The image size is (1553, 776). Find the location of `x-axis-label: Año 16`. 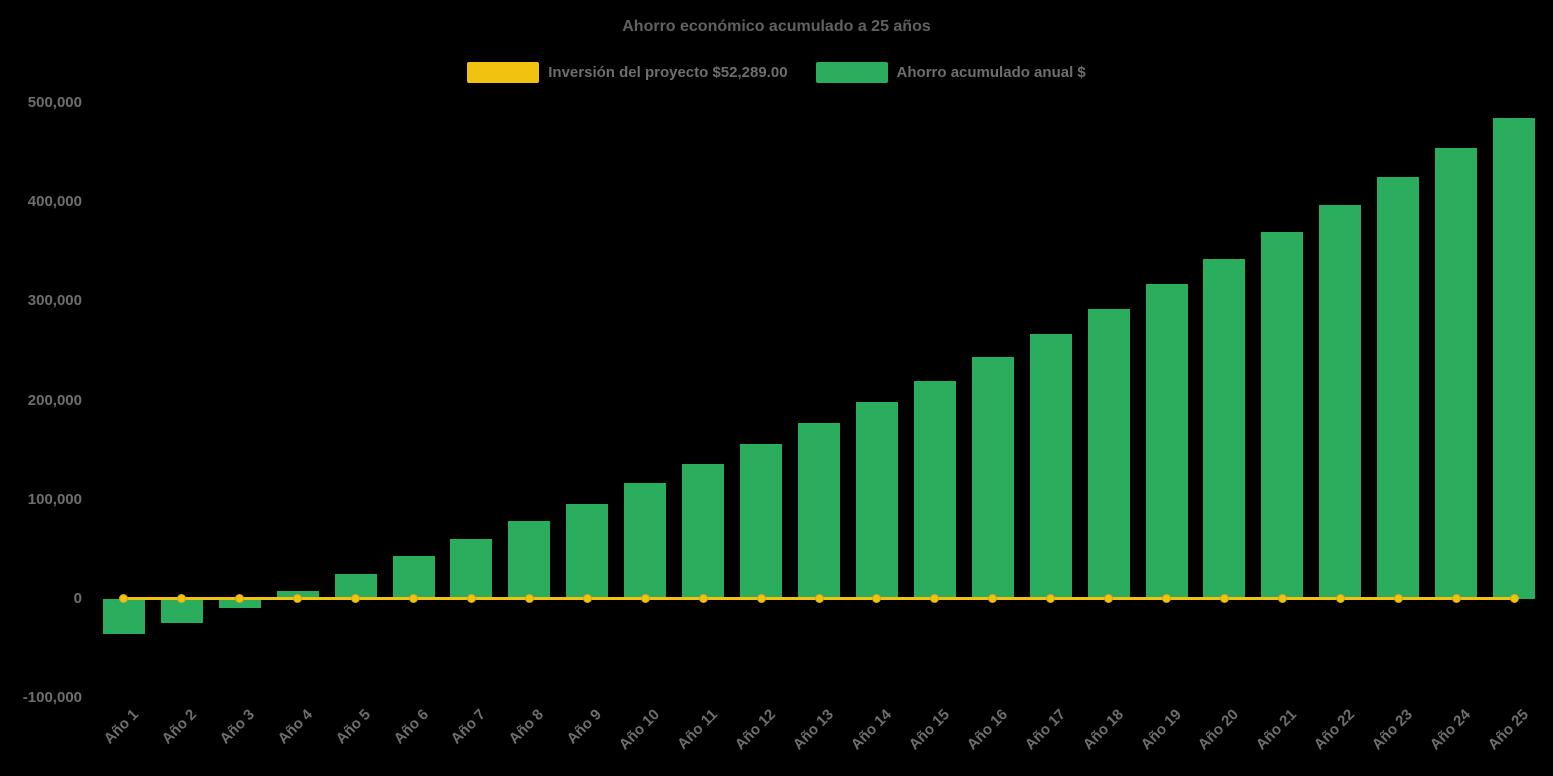

x-axis-label: Año 16 is located at coordinates (987, 730).